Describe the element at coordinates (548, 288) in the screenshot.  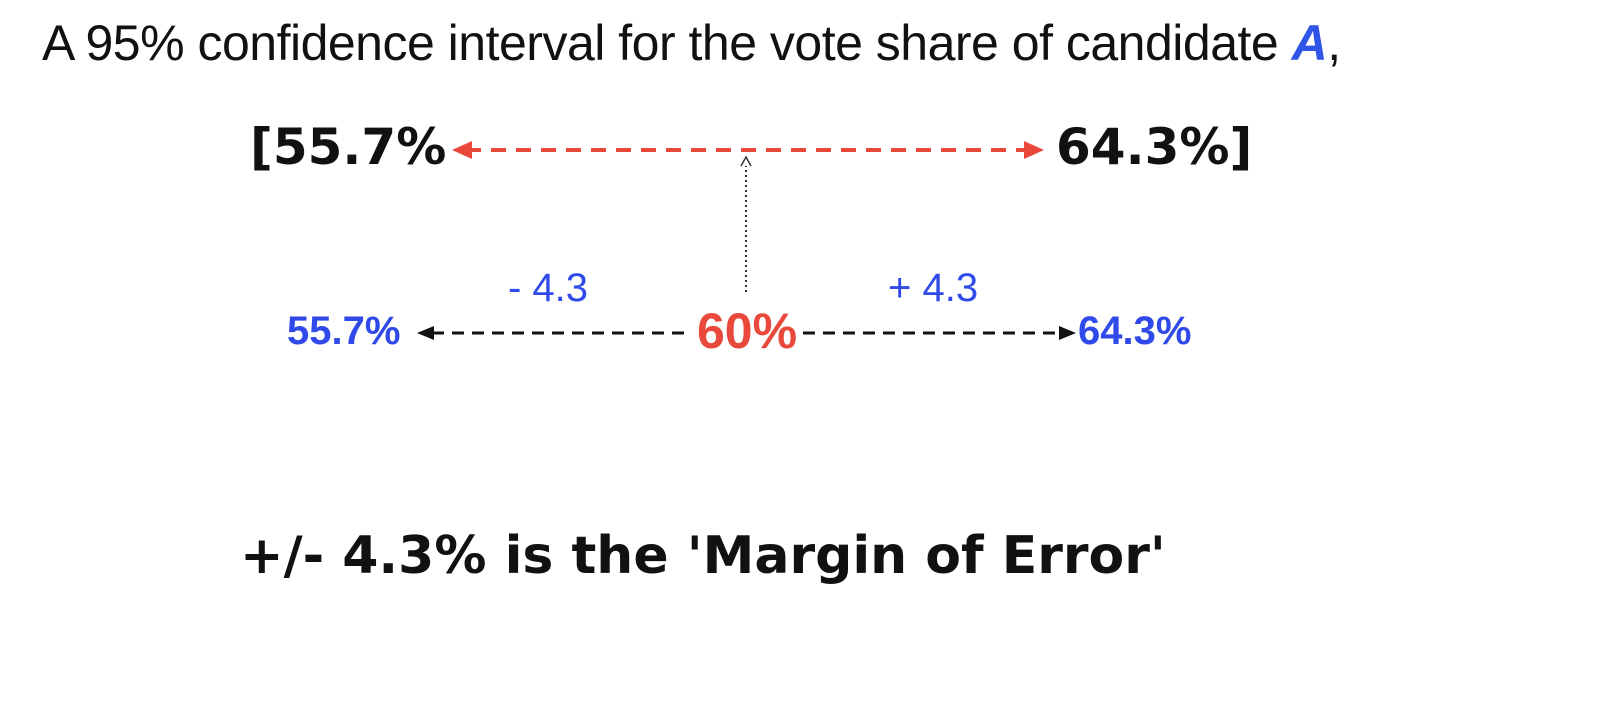
I see `minus-offset-label: - 4.3` at that location.